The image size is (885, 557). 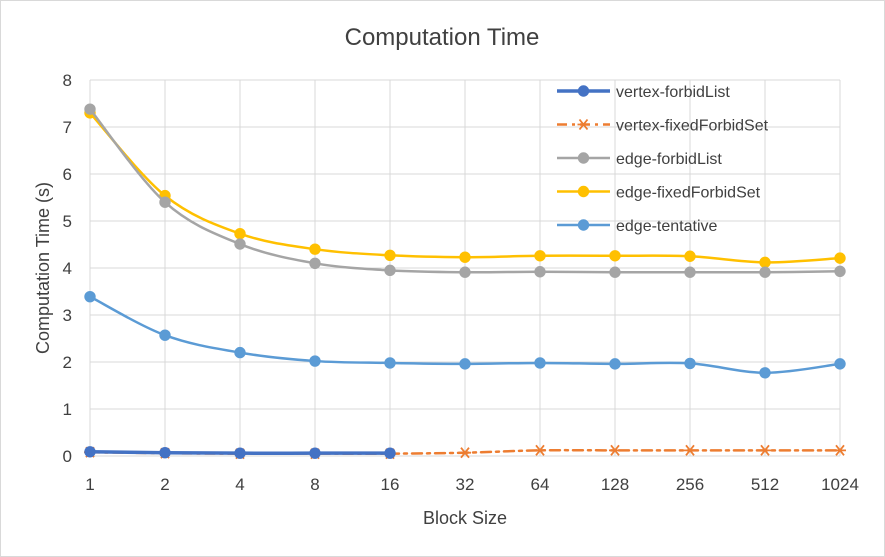 I want to click on x-tick-label: 64, so click(x=540, y=484).